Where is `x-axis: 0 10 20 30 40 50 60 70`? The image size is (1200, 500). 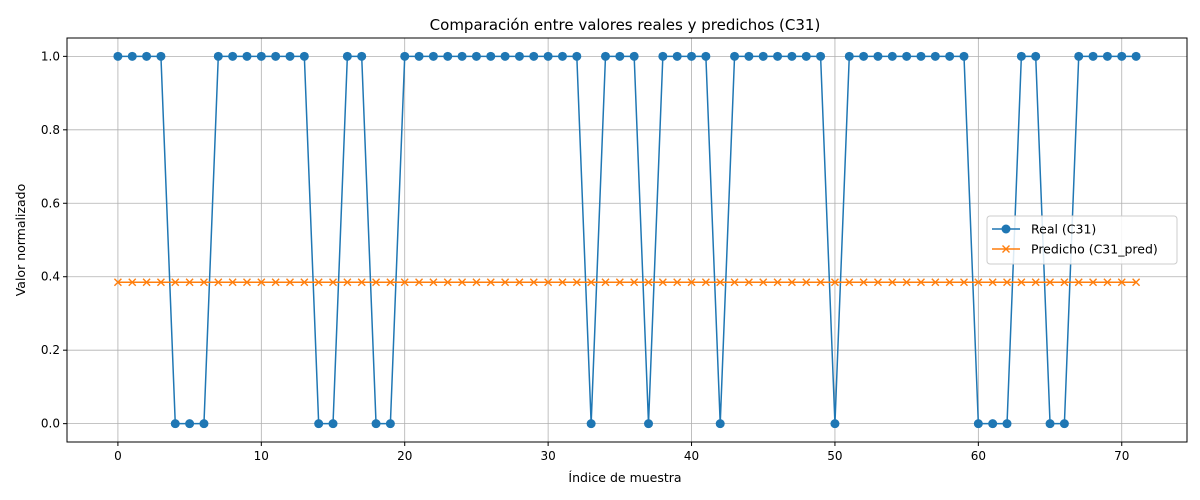
x-axis: 0 10 20 30 40 50 60 70 is located at coordinates (621, 452).